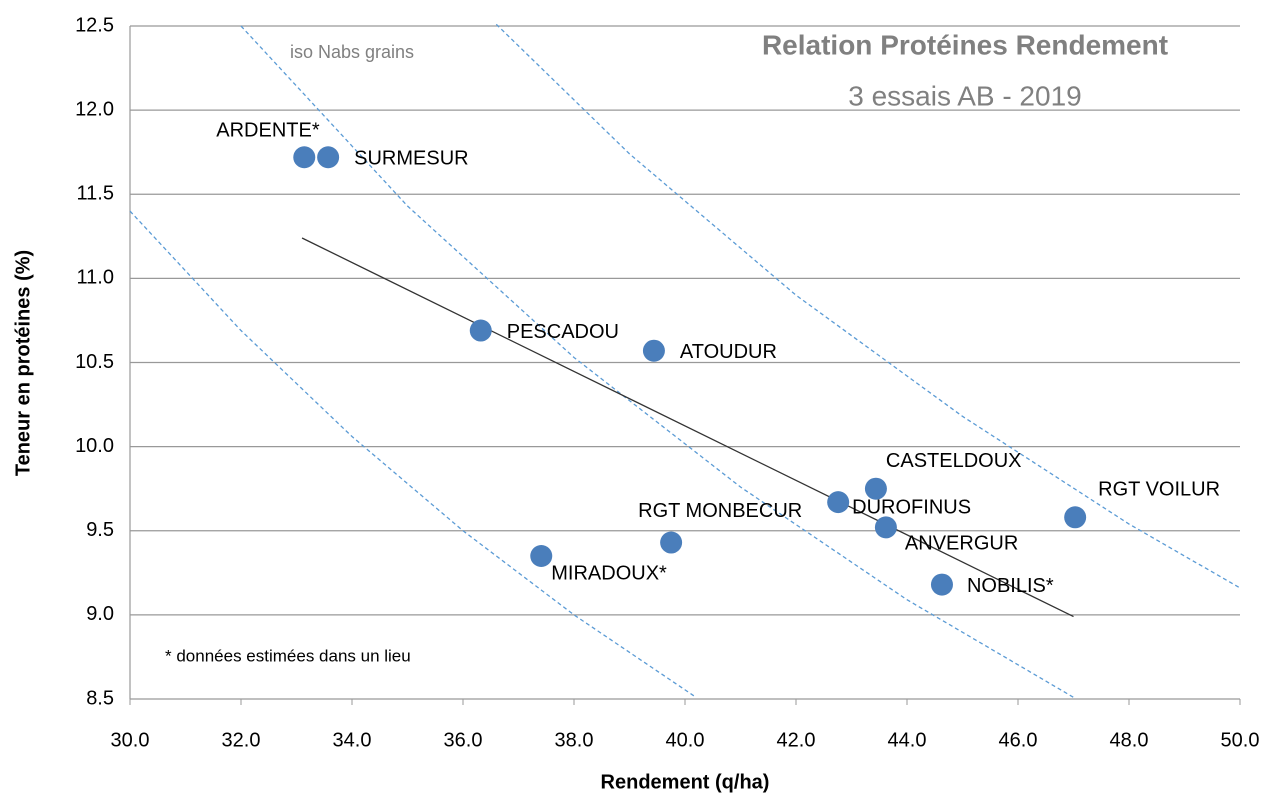 The image size is (1266, 798). Describe the element at coordinates (796, 740) in the screenshot. I see `x-tick-label: 42.0` at that location.